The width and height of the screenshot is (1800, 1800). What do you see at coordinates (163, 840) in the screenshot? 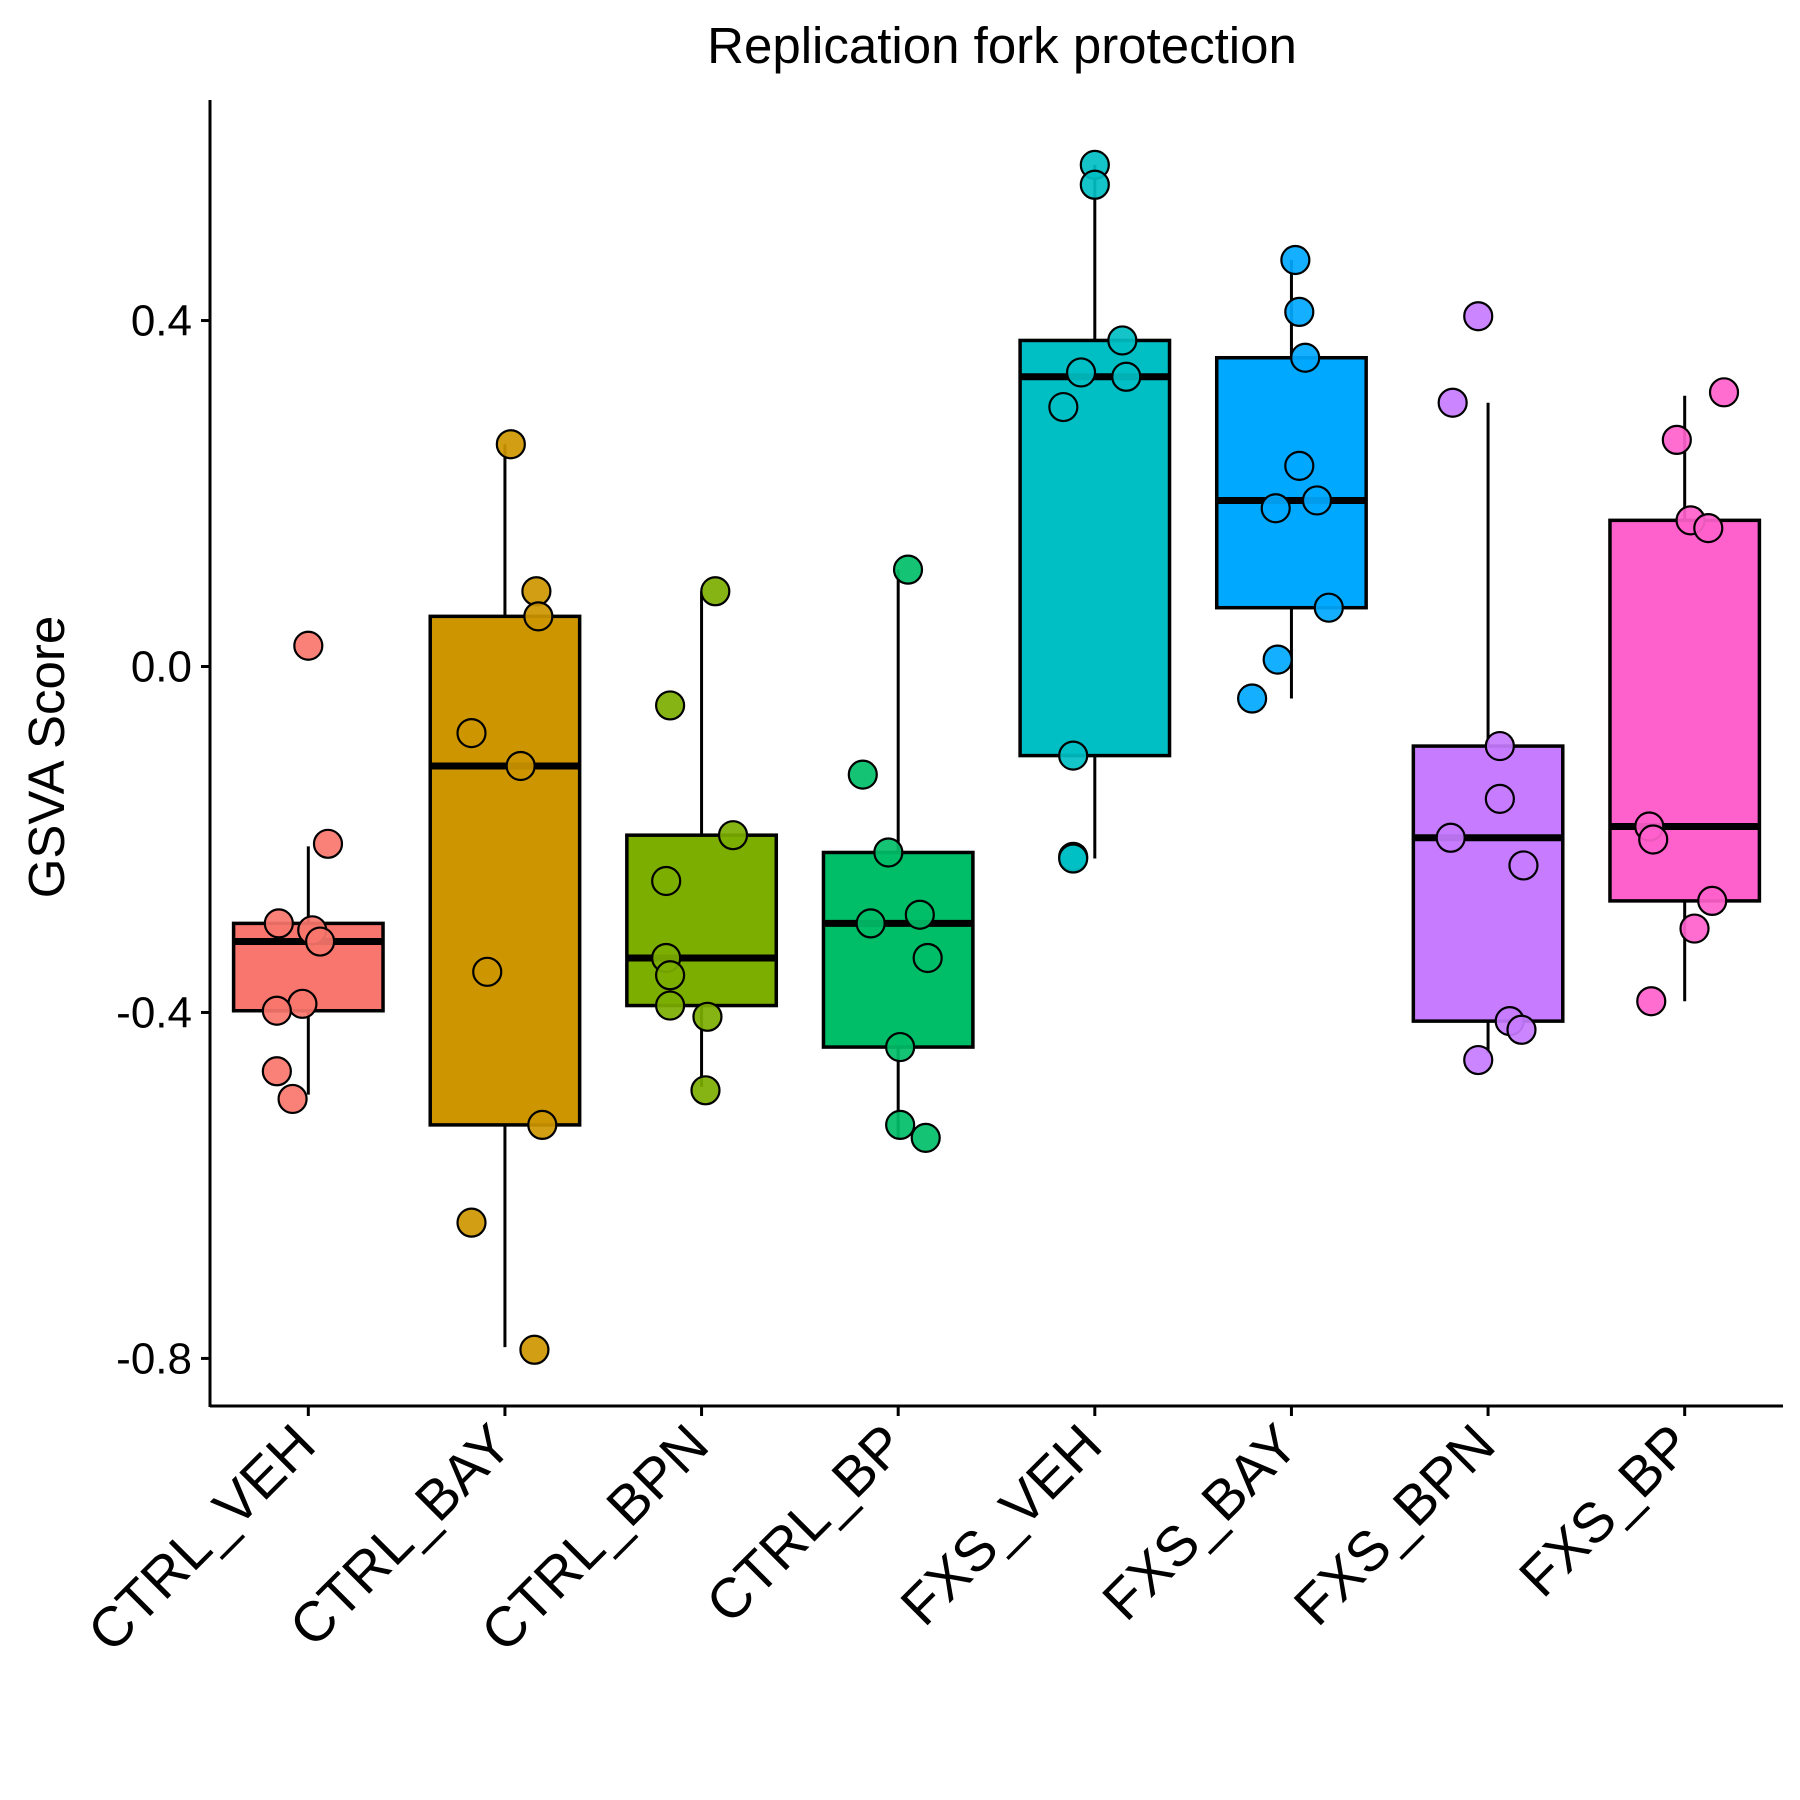
I see `y-ticks: 0.4 0.0 -0.4 -0.8` at bounding box center [163, 840].